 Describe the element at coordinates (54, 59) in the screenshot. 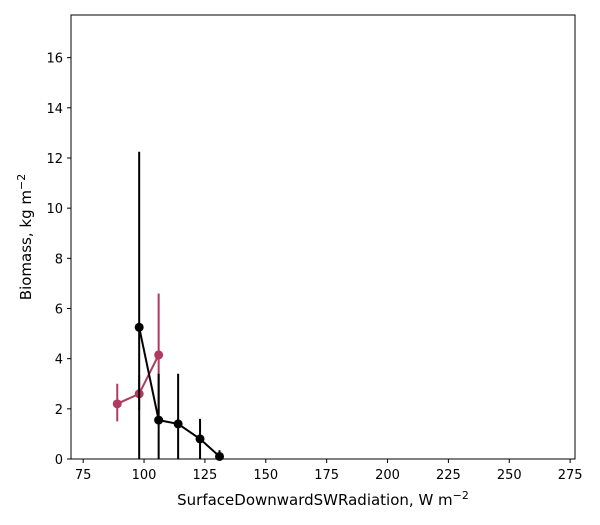

I see `y-tick-label: 16` at that location.